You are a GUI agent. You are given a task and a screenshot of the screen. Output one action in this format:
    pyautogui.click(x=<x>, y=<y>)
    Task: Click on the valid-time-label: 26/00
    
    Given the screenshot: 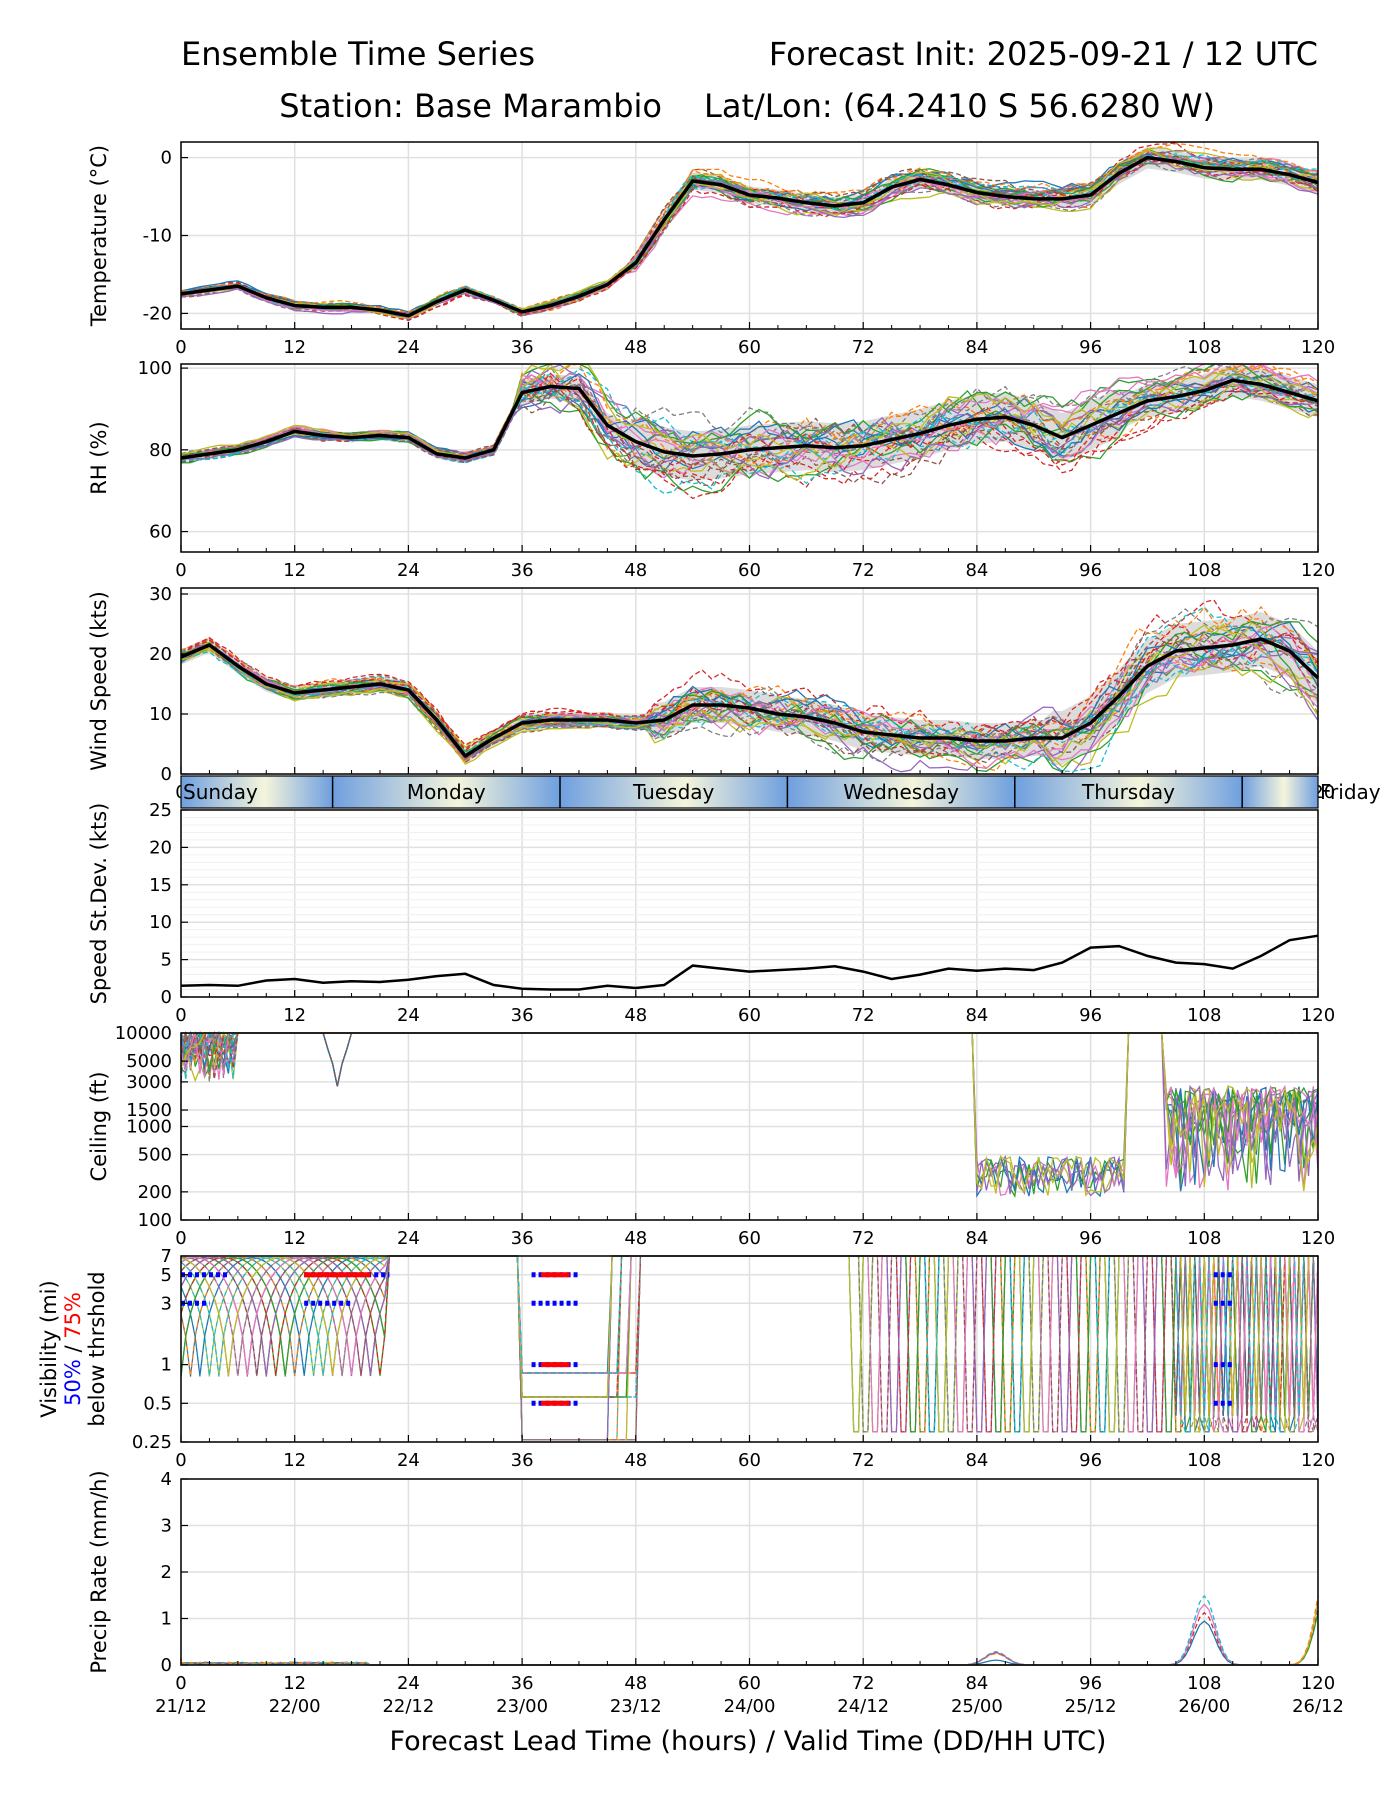 What is the action you would take?
    pyautogui.click(x=1204, y=1706)
    